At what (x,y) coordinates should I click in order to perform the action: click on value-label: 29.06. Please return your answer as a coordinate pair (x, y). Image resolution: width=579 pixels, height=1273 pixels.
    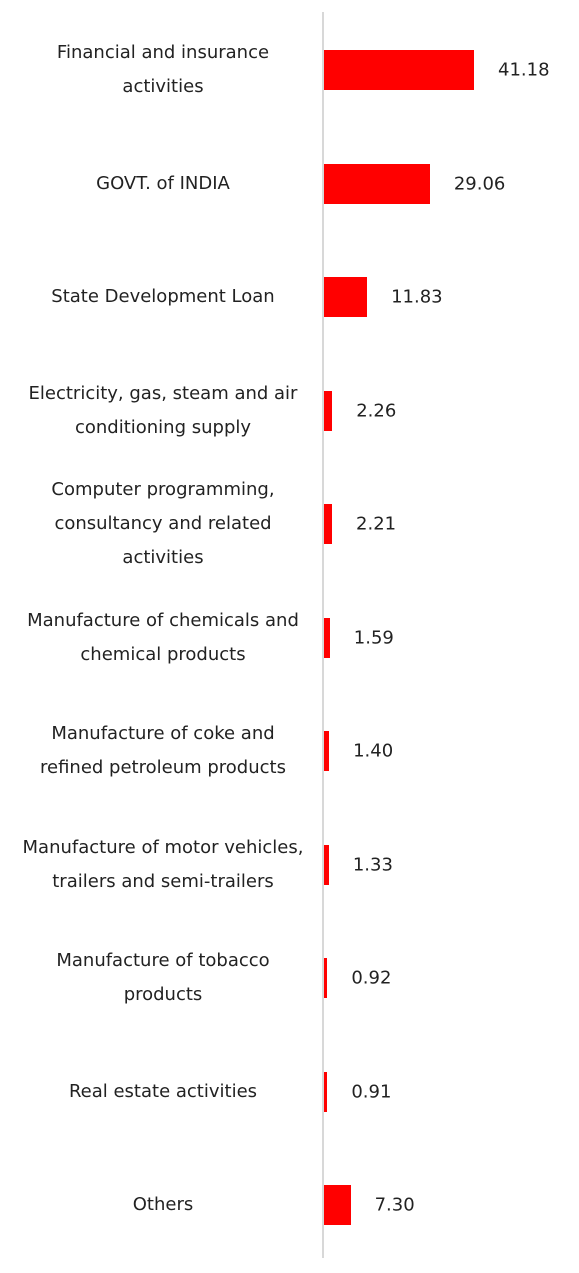
    Looking at the image, I should click on (479, 183).